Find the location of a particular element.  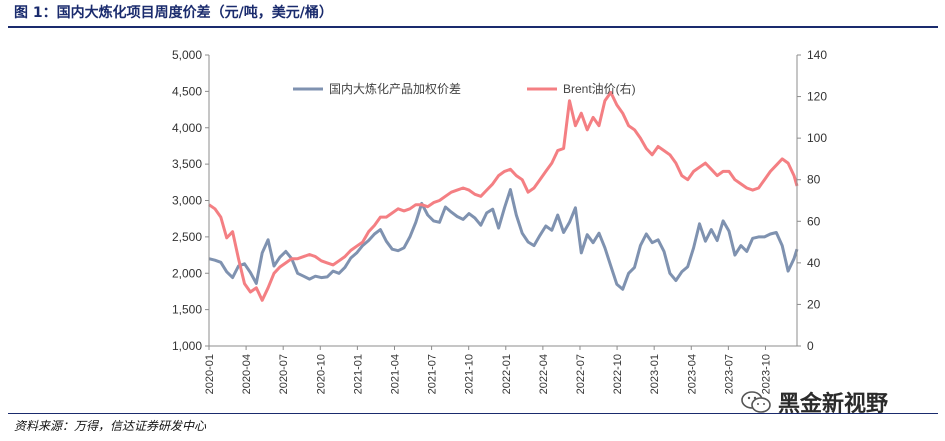

right-axis-ticks: 0 20 40 60 80 100 120 140 is located at coordinates (812, 200).